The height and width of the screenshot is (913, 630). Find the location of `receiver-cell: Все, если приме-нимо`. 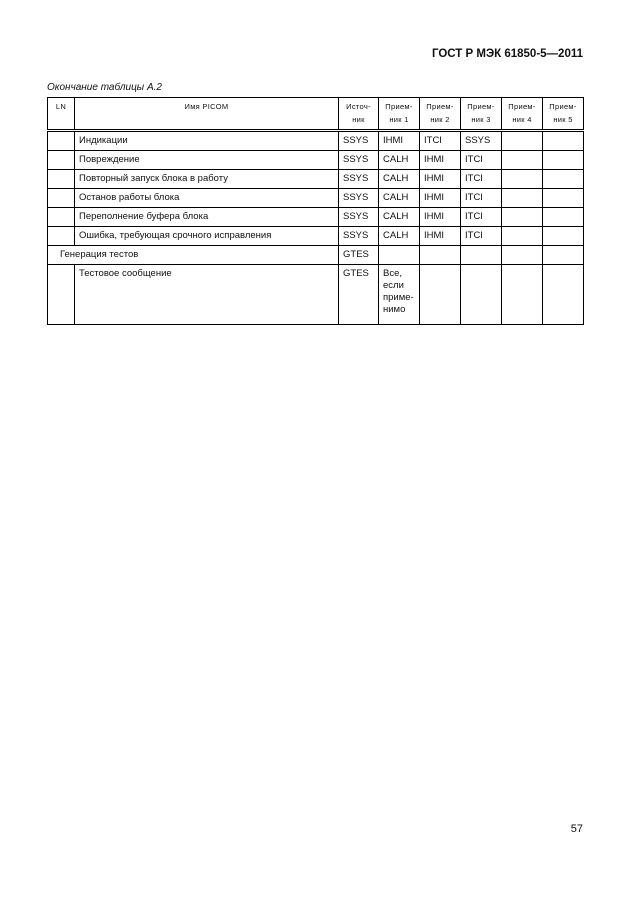

receiver-cell: Все, если приме-нимо is located at coordinates (399, 294).